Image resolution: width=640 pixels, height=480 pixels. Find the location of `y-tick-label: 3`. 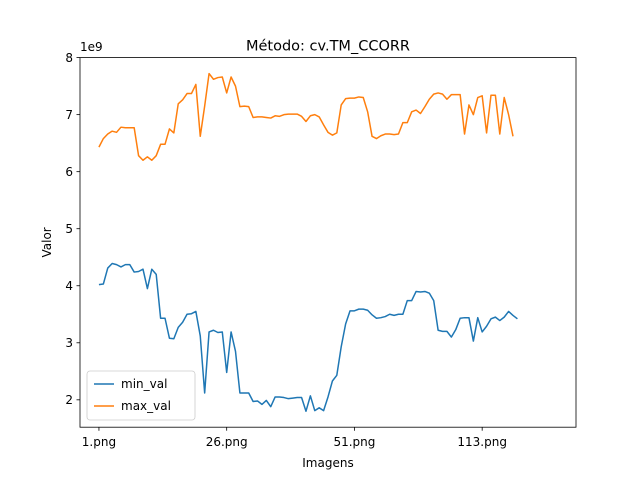

y-tick-label: 3 is located at coordinates (69, 343).